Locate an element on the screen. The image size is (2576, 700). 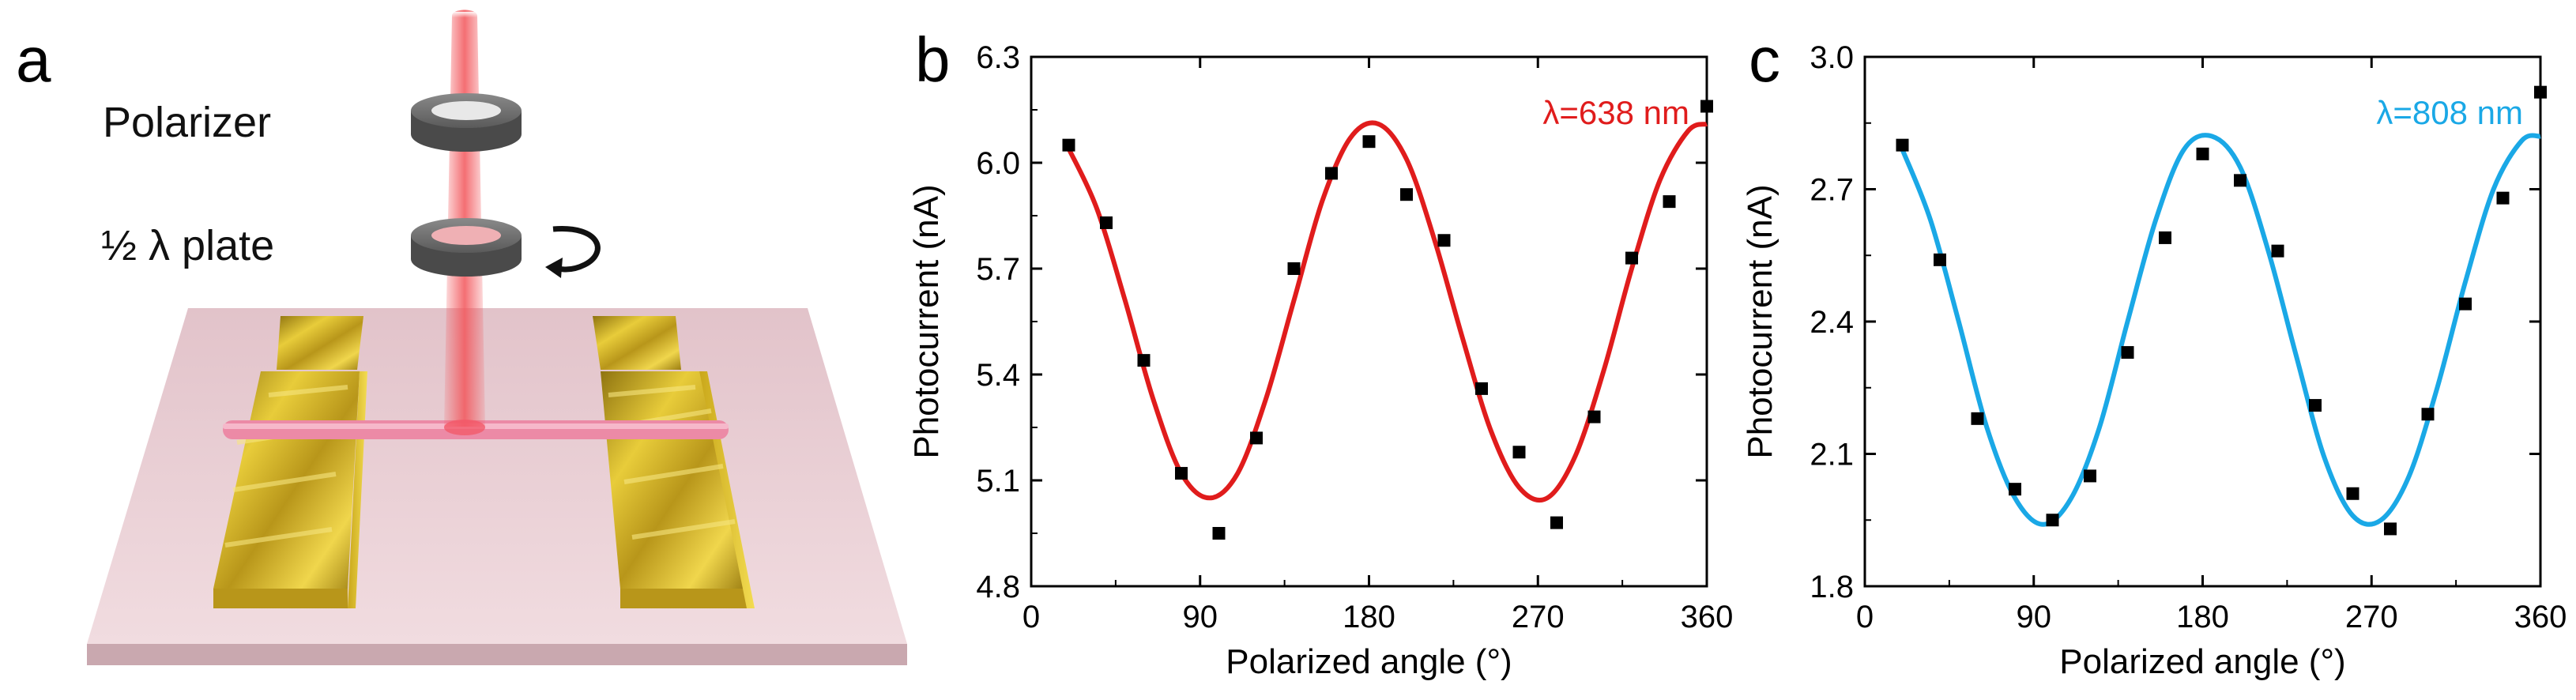
chart-c-fit-curve is located at coordinates (2220, 330).